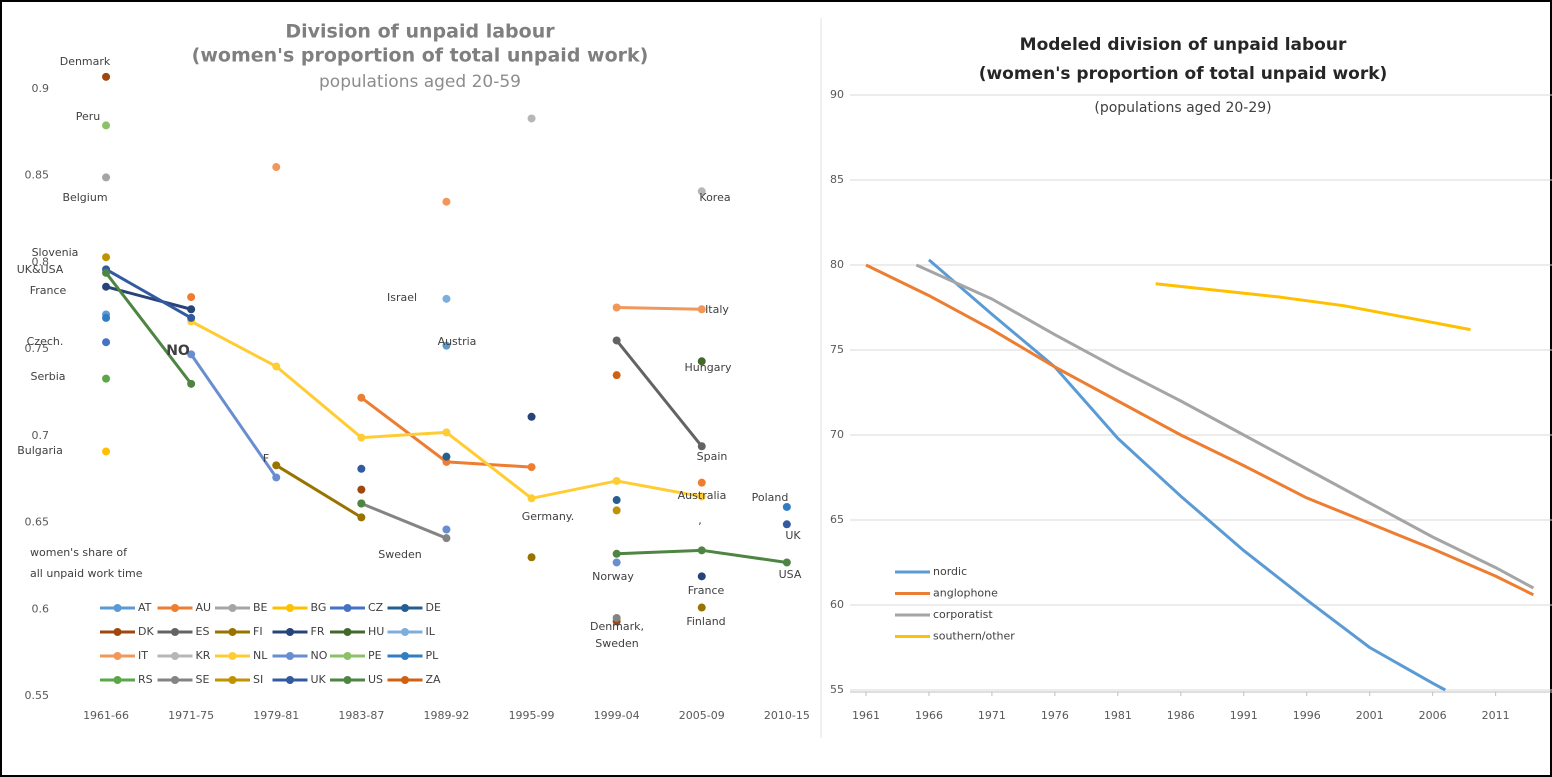 This screenshot has height=777, width=1552. I want to click on annotation: Sweden, so click(616, 643).